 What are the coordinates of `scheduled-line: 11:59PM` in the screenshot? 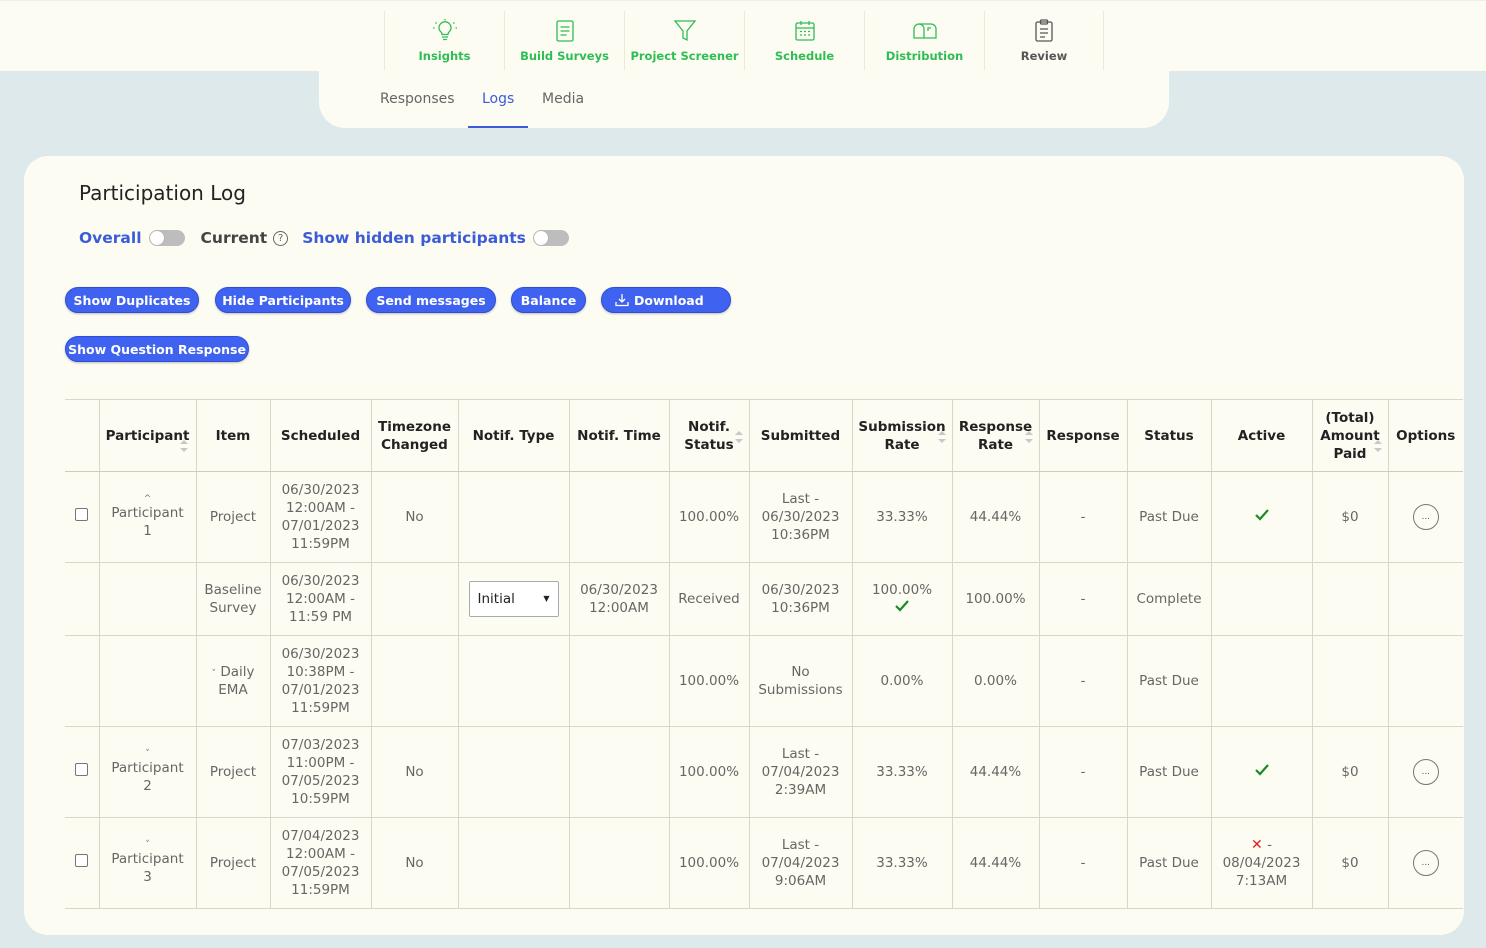 It's located at (320, 544).